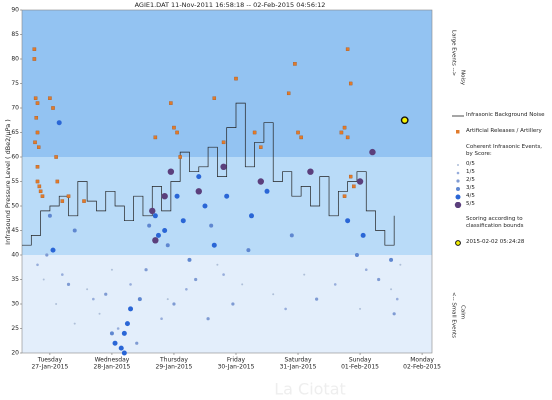 This screenshot has width=552, height=400. What do you see at coordinates (470, 180) in the screenshot?
I see `legend-label: 2/5` at bounding box center [470, 180].